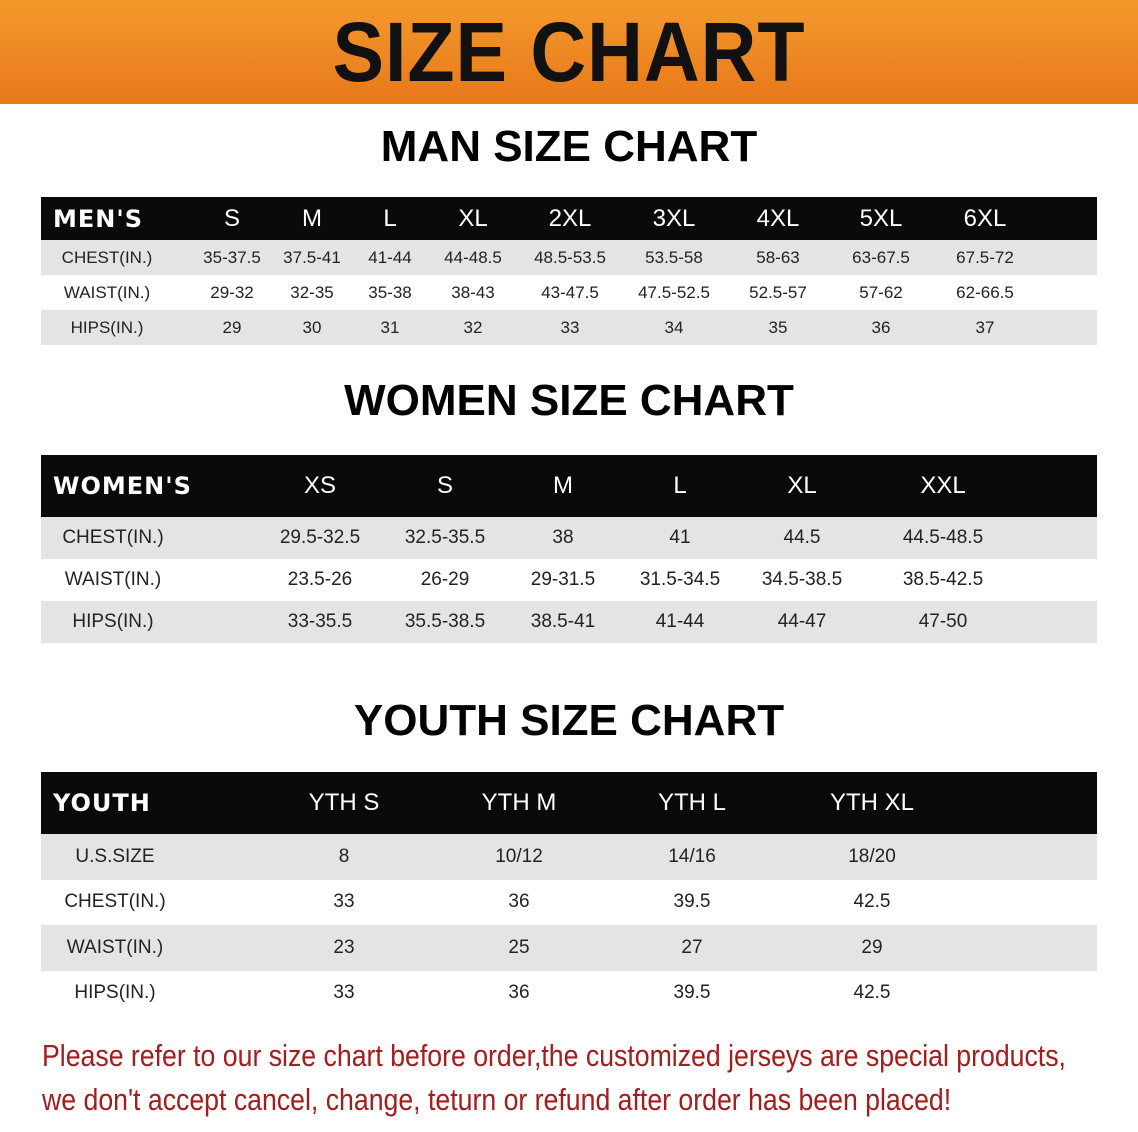 The height and width of the screenshot is (1132, 1138). I want to click on measure-value: 29-32, so click(232, 292).